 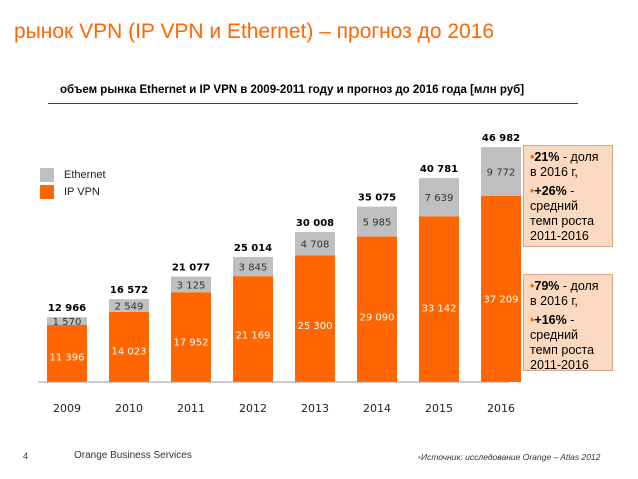 What do you see at coordinates (313, 103) in the screenshot?
I see `title-divider` at bounding box center [313, 103].